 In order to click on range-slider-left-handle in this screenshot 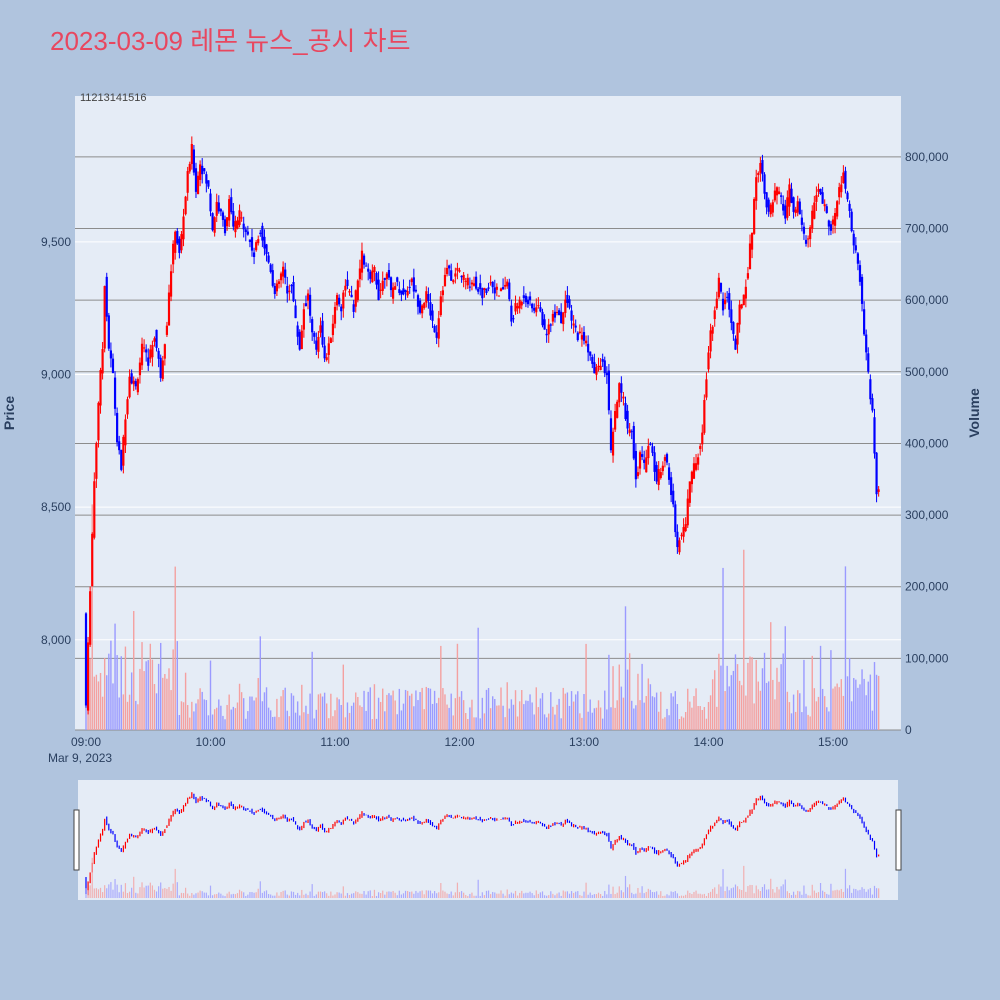, I will do `click(76, 840)`.